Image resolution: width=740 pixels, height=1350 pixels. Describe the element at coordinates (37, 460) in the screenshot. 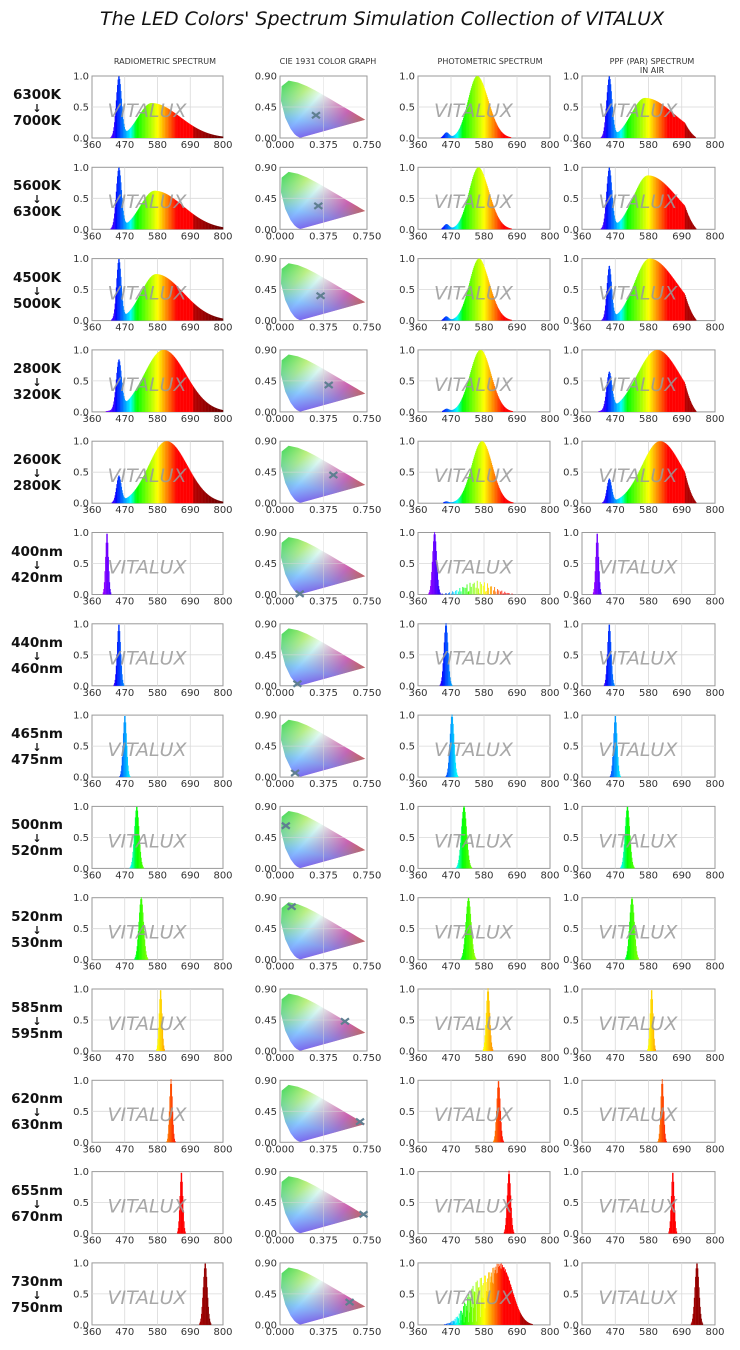

I see `row-label-start: 2600K` at that location.